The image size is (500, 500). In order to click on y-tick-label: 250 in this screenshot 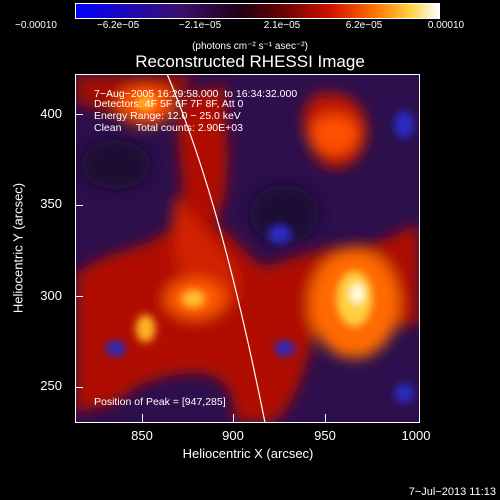, I will do `click(51, 385)`.